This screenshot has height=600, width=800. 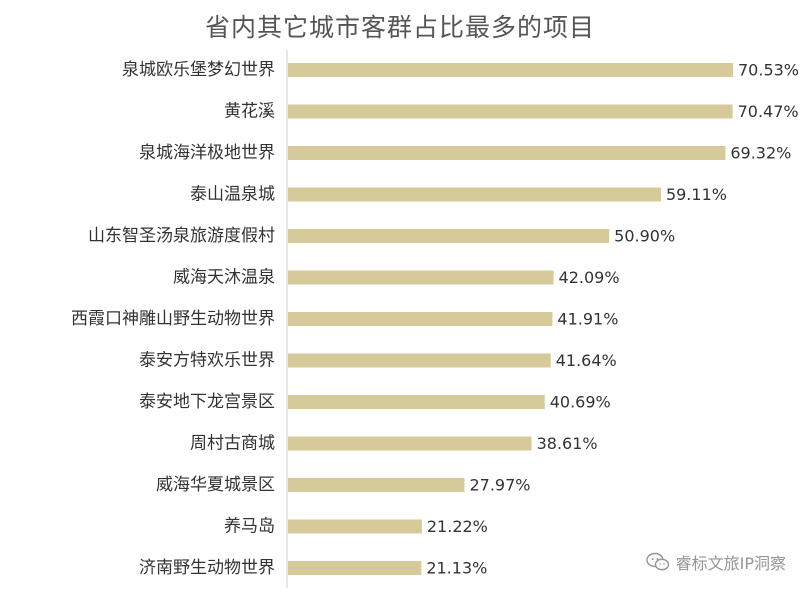 What do you see at coordinates (456, 568) in the screenshot?
I see `value-label: 21.13%` at bounding box center [456, 568].